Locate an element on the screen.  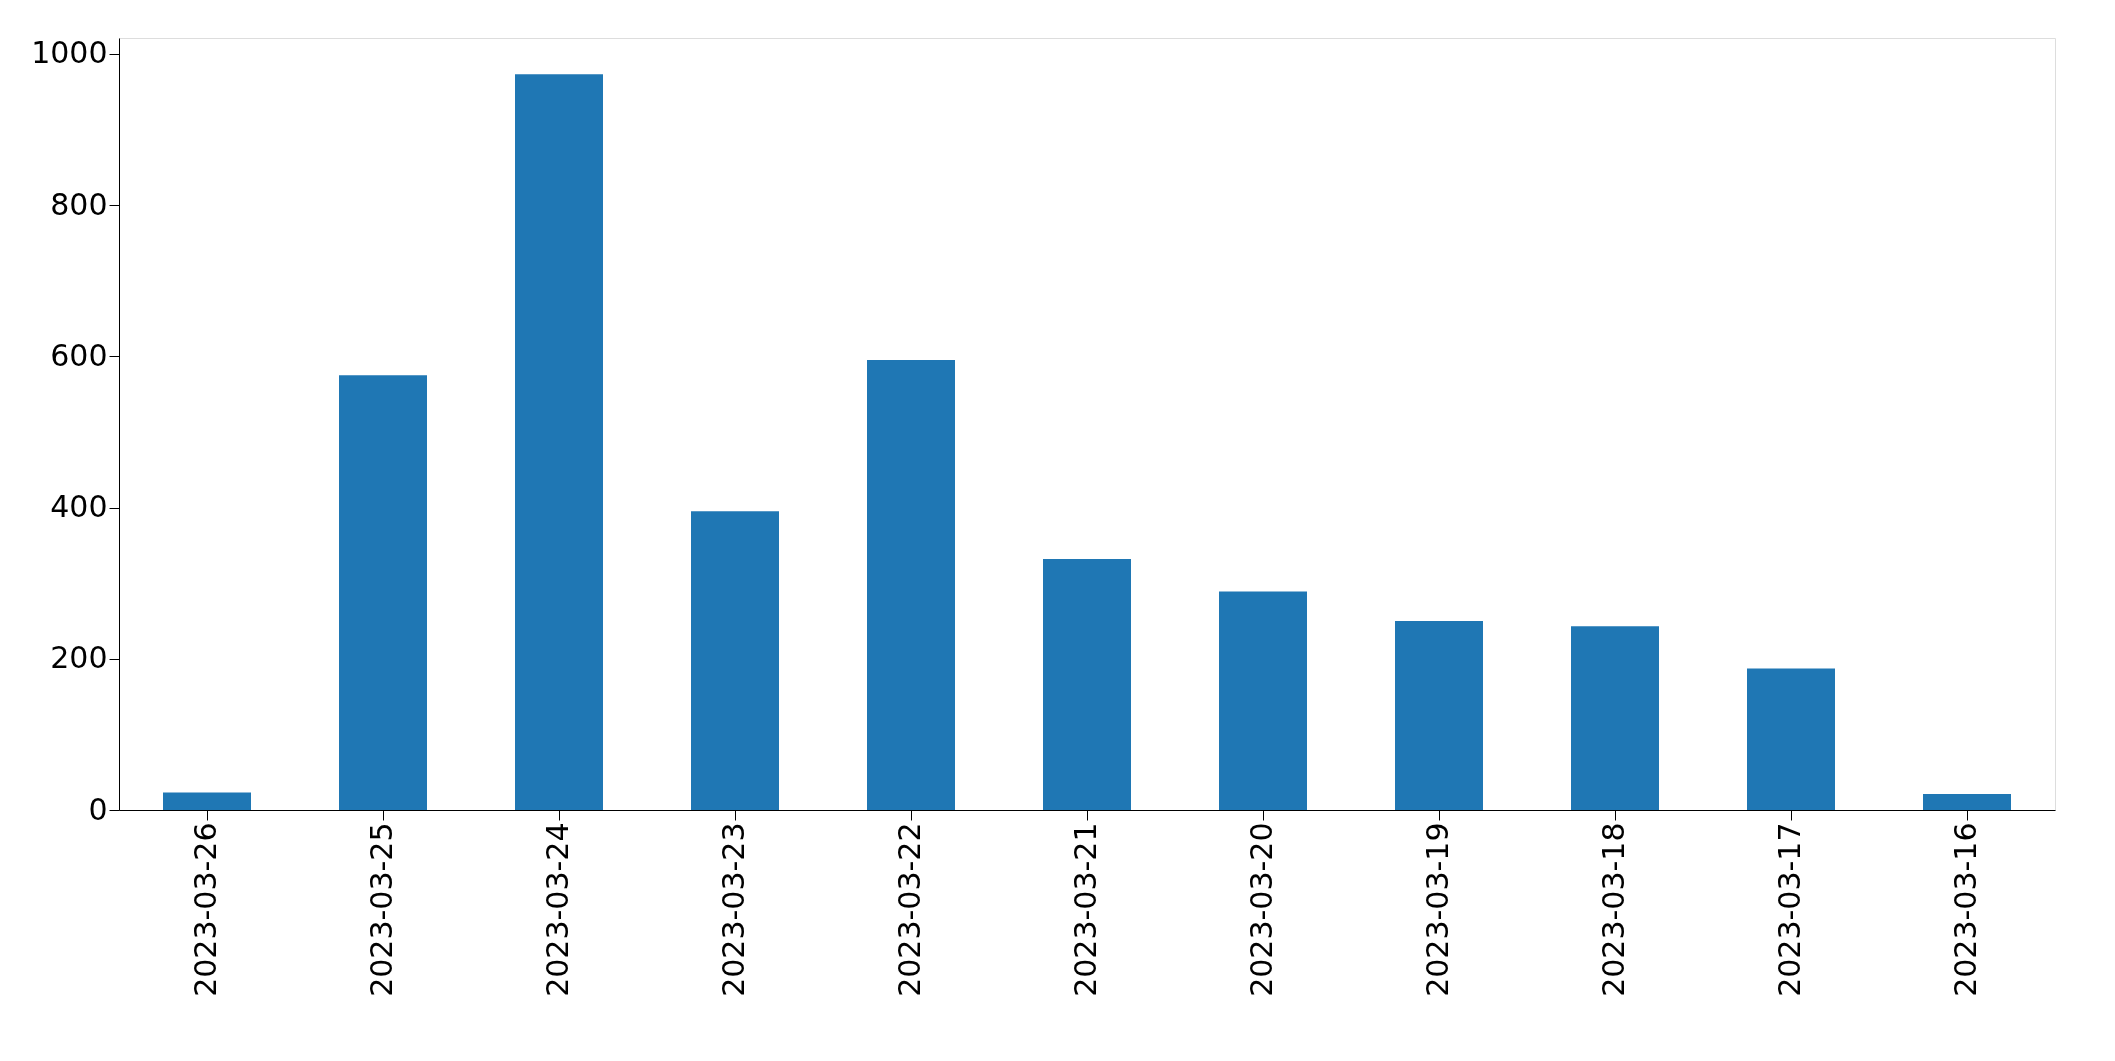
x-tick-label: 2023-03-22 is located at coordinates (909, 909).